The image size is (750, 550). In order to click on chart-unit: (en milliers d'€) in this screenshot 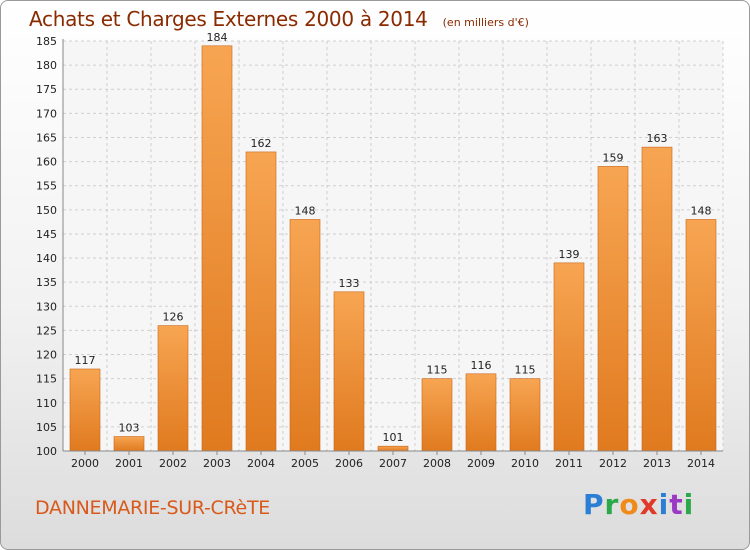, I will do `click(485, 22)`.